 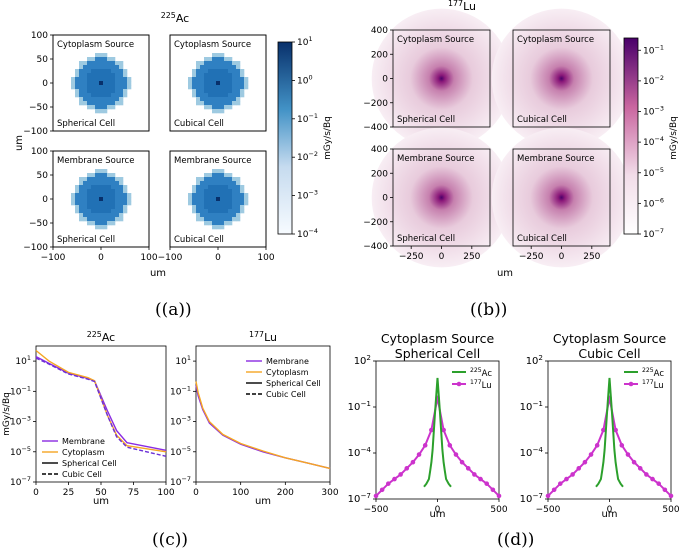 I want to click on heatmap-b-xtick-label: −250, so click(x=411, y=257).